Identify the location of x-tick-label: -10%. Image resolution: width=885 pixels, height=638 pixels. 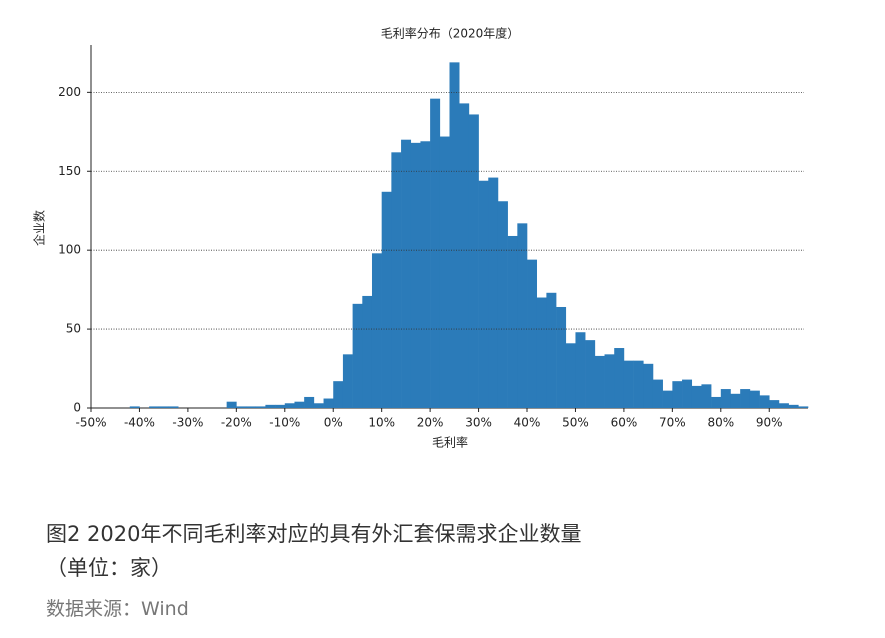
(284, 423).